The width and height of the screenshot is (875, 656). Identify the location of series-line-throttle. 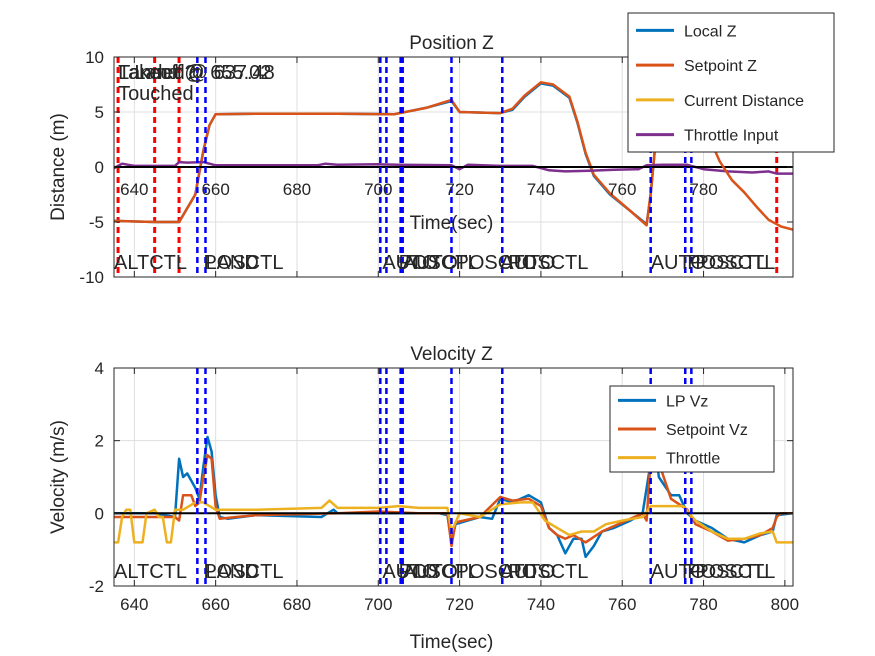
(453, 521).